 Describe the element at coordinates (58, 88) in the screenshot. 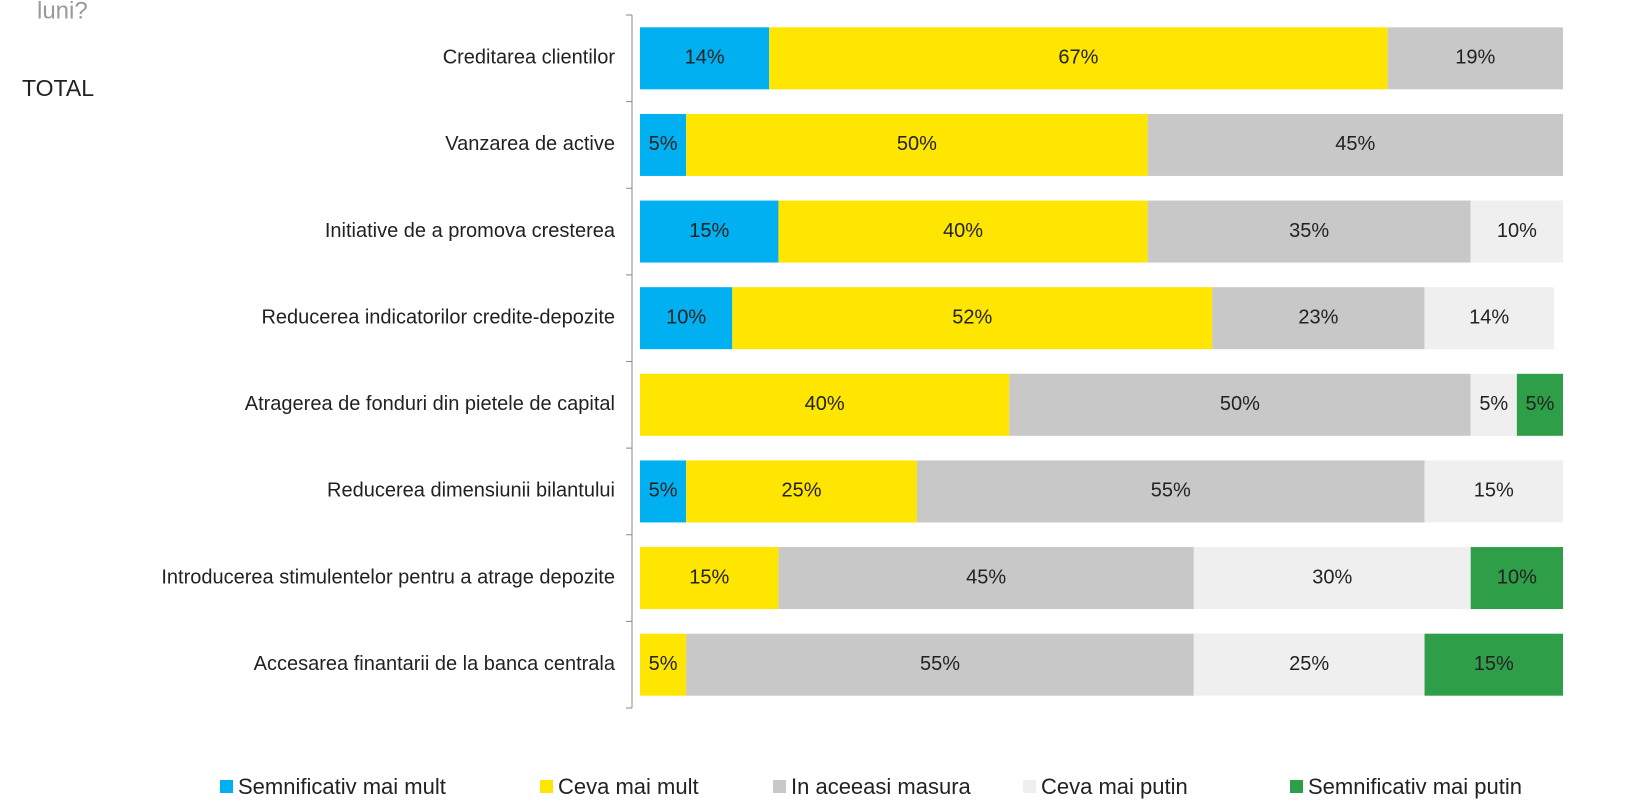

I see `chart-subtitle: TOTAL` at that location.